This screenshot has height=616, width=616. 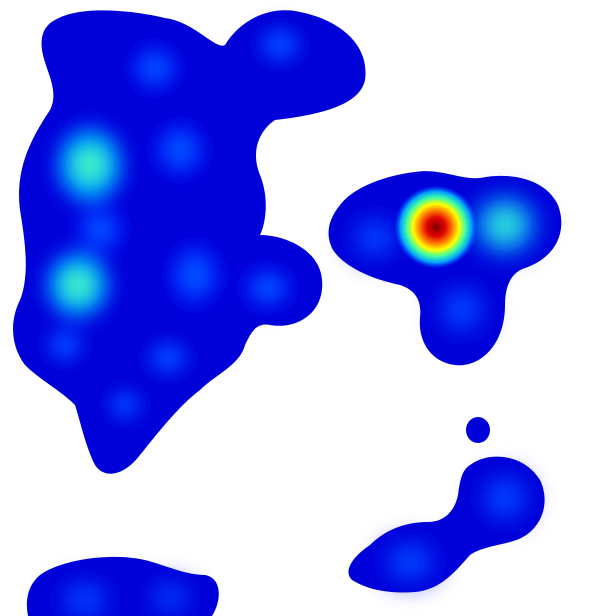 What do you see at coordinates (478, 430) in the screenshot?
I see `small-dot-cluster` at bounding box center [478, 430].